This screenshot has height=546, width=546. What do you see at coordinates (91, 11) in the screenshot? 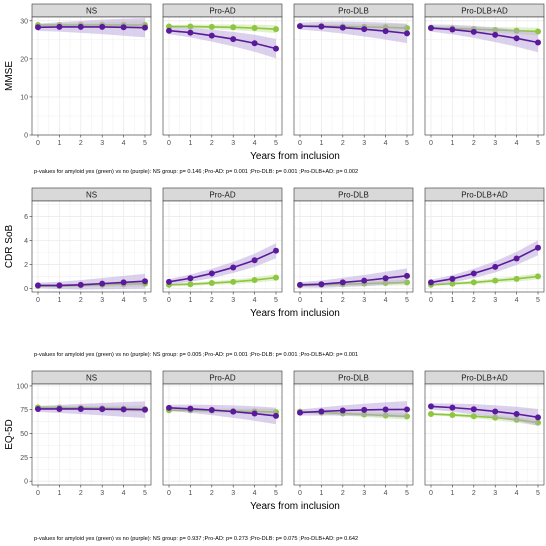
I see `facet-strip-label: NS` at bounding box center [91, 11].